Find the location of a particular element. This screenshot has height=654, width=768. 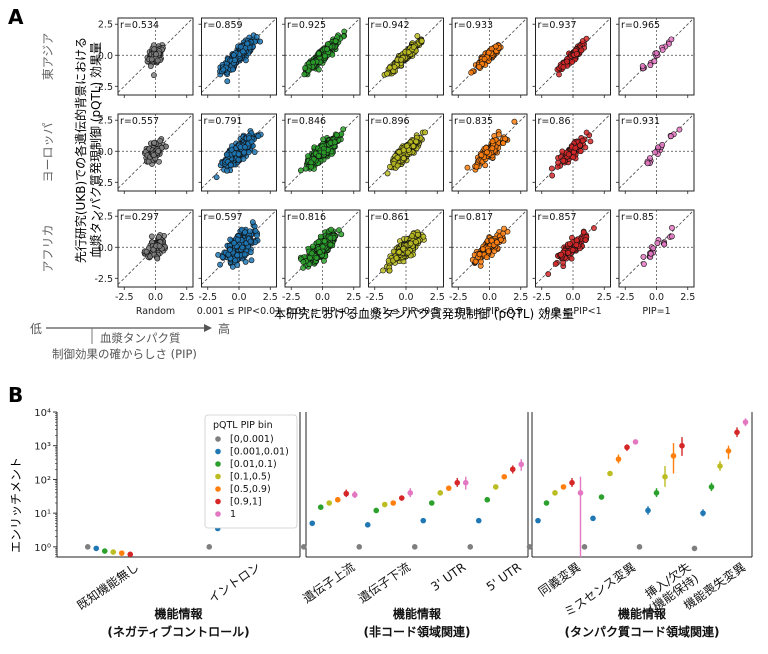

category-label: 5' UTR is located at coordinates (504, 577).